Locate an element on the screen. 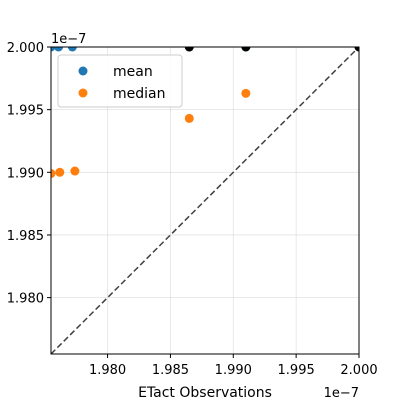 Image resolution: width=400 pixels, height=400 pixels. legend-label-mean: mean is located at coordinates (133, 72).